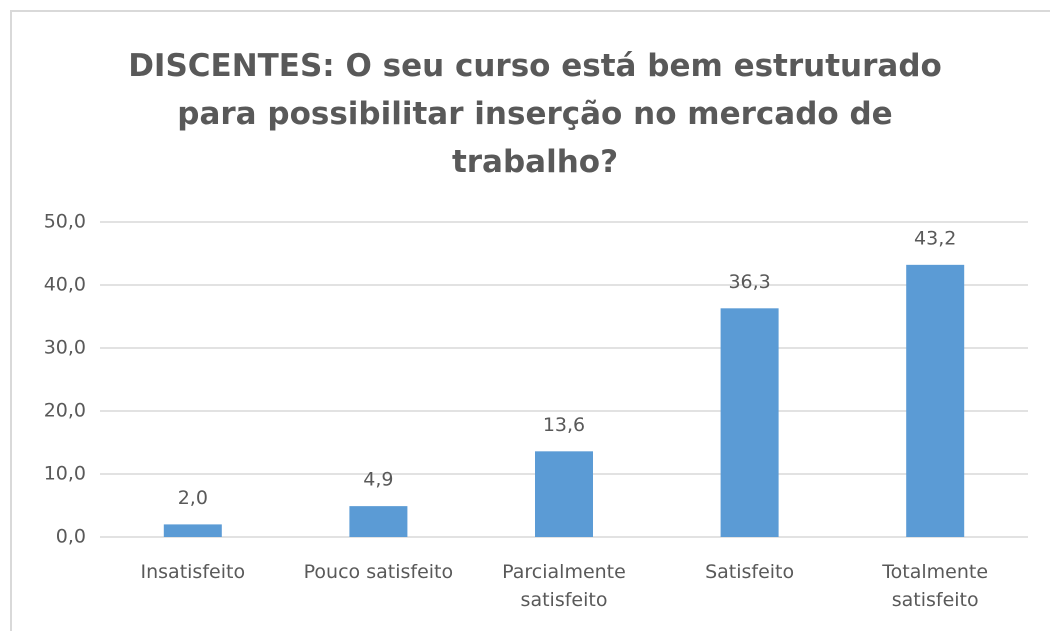  Describe the element at coordinates (378, 572) in the screenshot. I see `x-tick-label: Pouco satisfeito` at that location.